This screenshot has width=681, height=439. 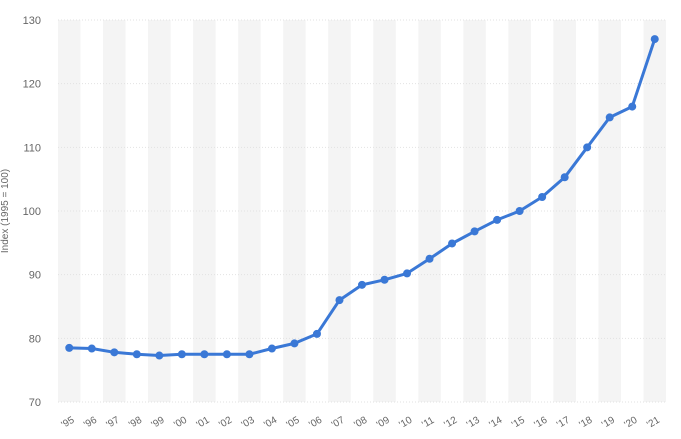 What do you see at coordinates (68, 423) in the screenshot?
I see `x-tick-label: '95` at bounding box center [68, 423].